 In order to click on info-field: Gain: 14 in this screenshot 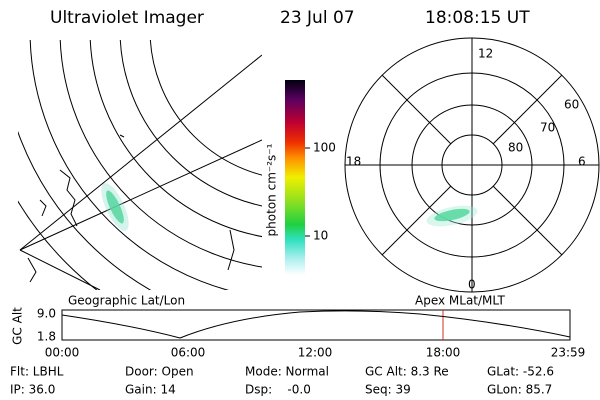, I will do `click(150, 390)`.